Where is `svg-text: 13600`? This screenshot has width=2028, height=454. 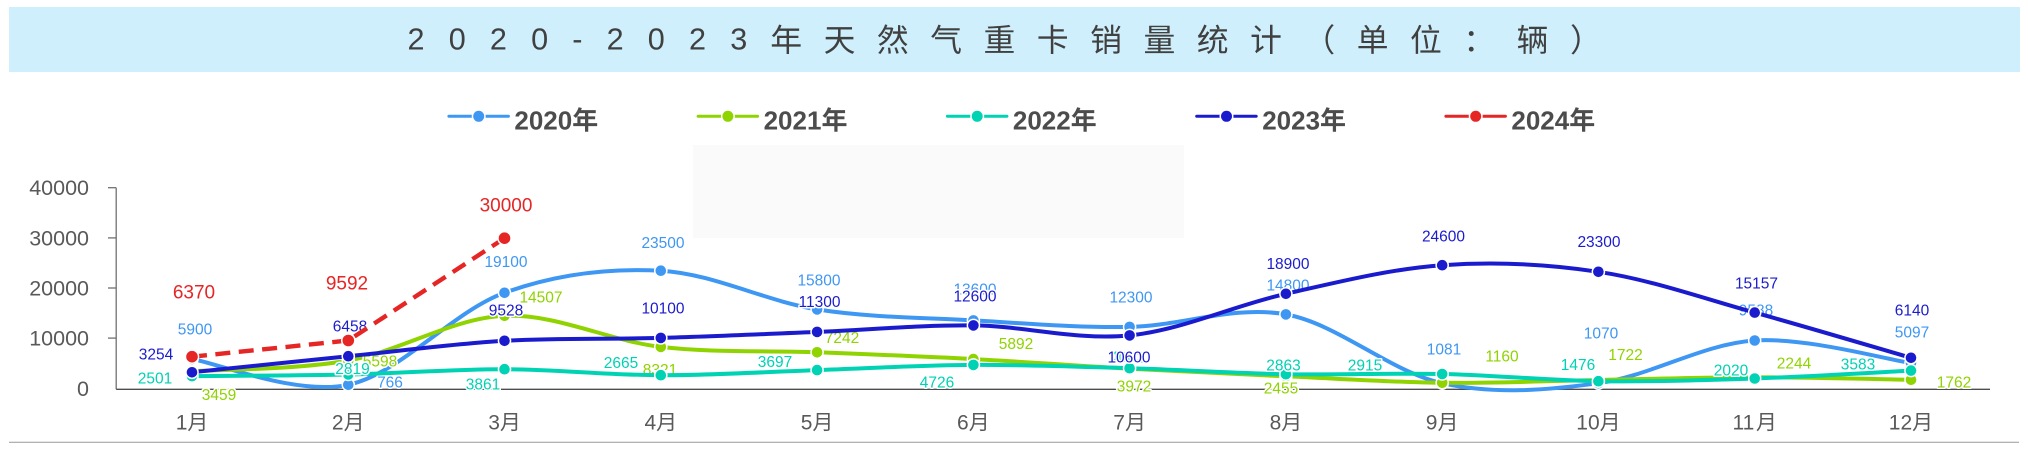 svg-text: 13600 is located at coordinates (974, 289).